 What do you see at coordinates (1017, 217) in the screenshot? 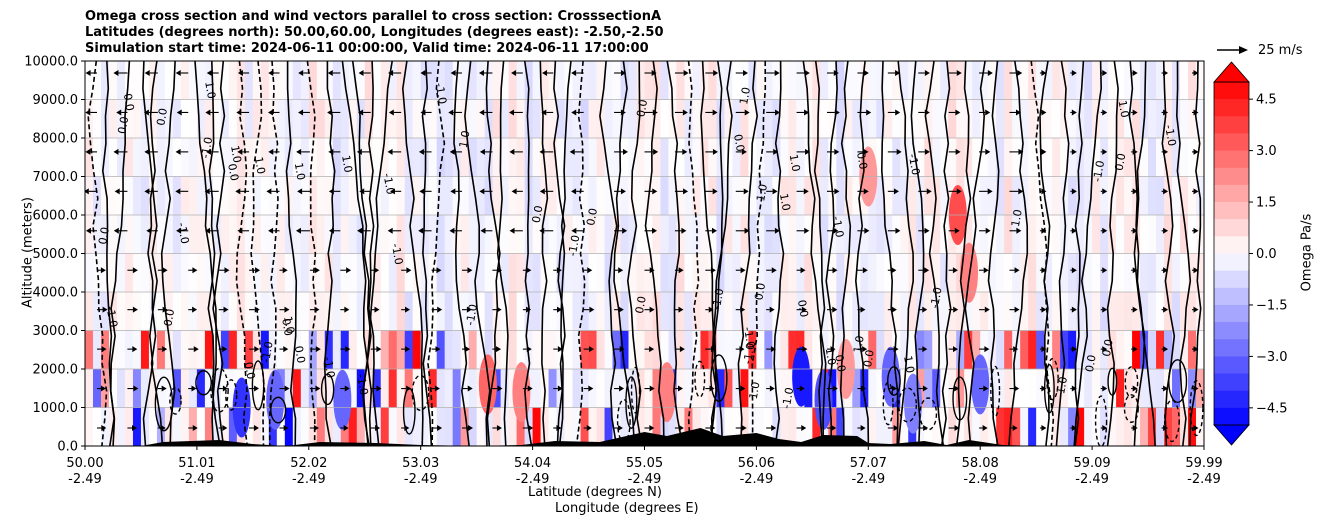
I see `contour-label: 1.0` at bounding box center [1017, 217].